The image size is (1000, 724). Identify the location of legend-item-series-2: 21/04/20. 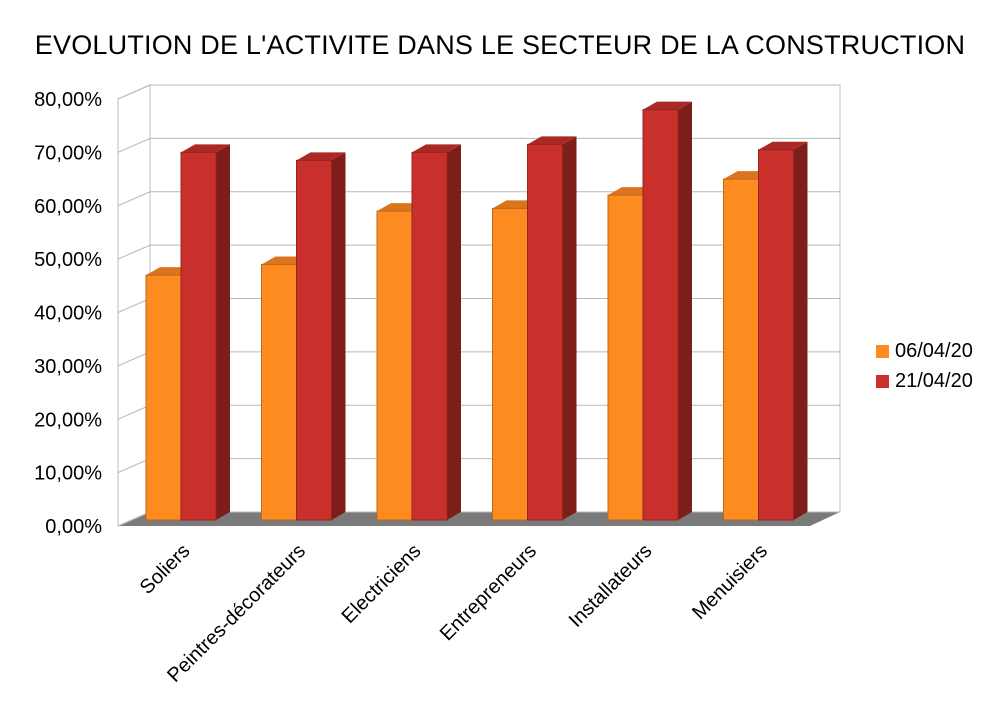
(924, 381).